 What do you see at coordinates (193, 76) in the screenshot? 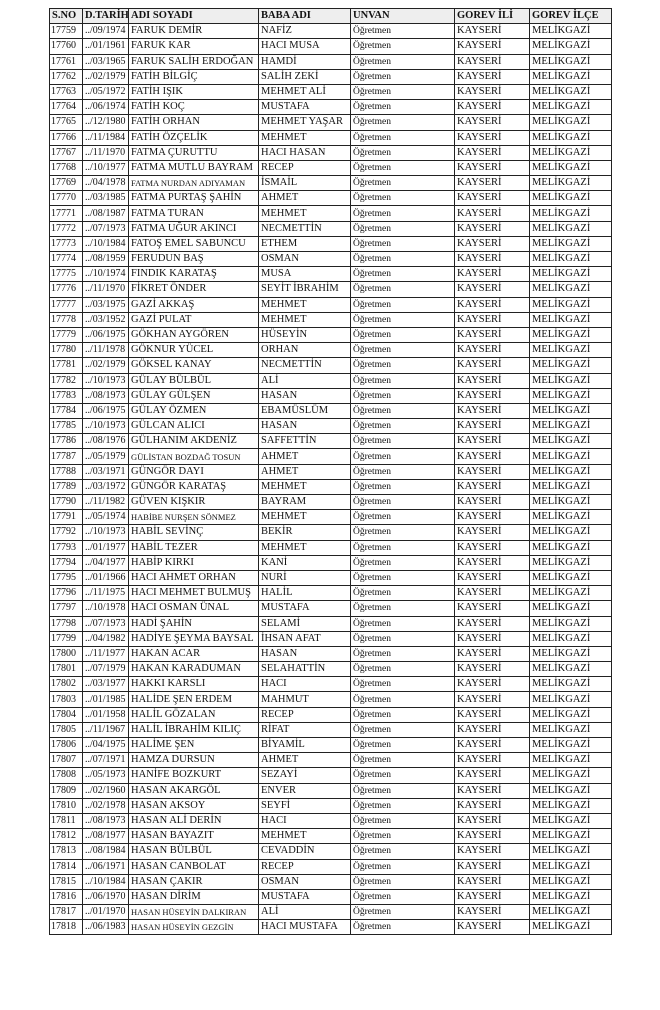
I see `name-cell: FATİH BİLGİÇ` at bounding box center [193, 76].